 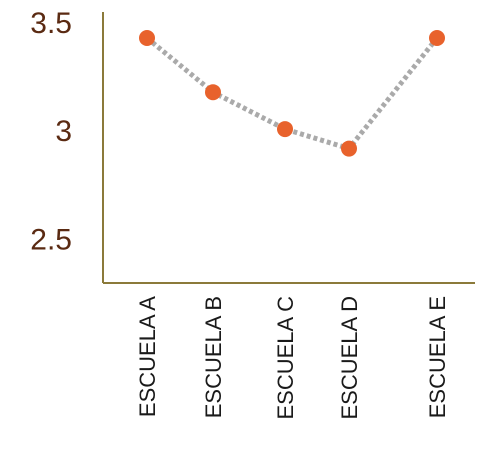 What do you see at coordinates (51, 240) in the screenshot?
I see `y-tick-label: 2.5` at bounding box center [51, 240].